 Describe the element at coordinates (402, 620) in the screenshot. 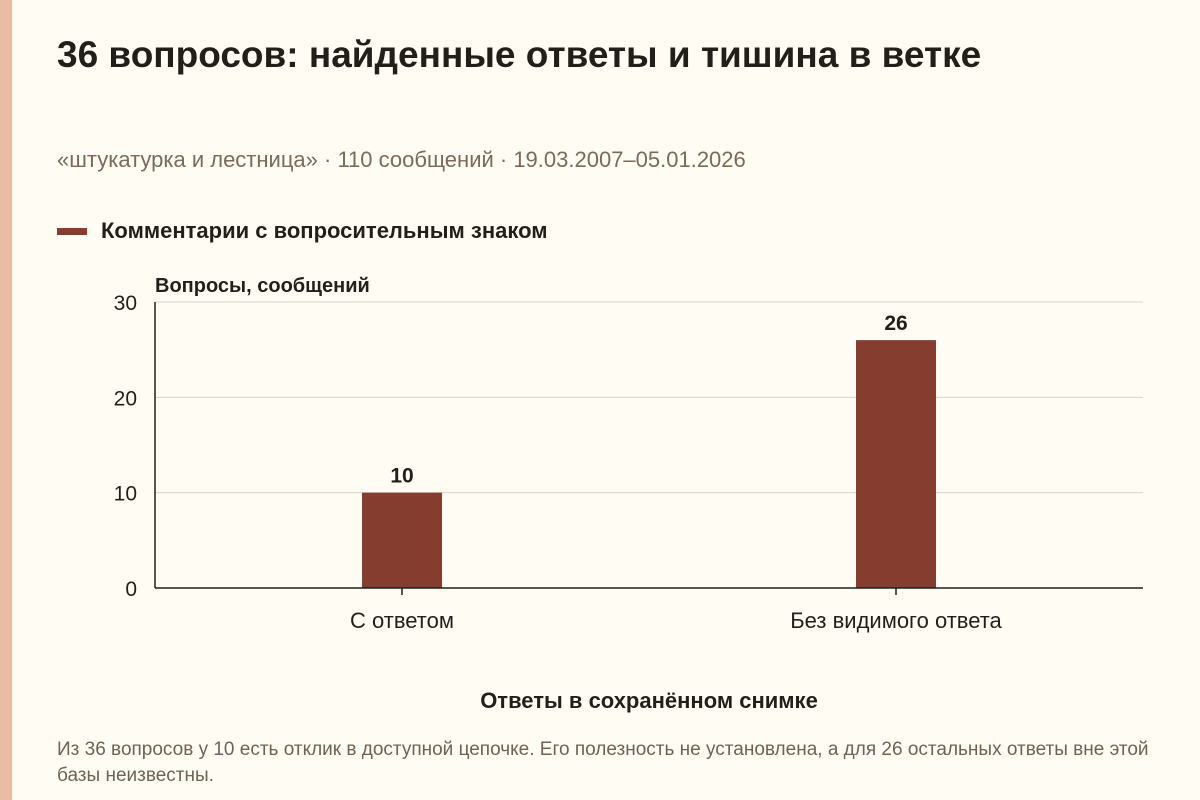

I see `x-tick-label: С ответом` at that location.